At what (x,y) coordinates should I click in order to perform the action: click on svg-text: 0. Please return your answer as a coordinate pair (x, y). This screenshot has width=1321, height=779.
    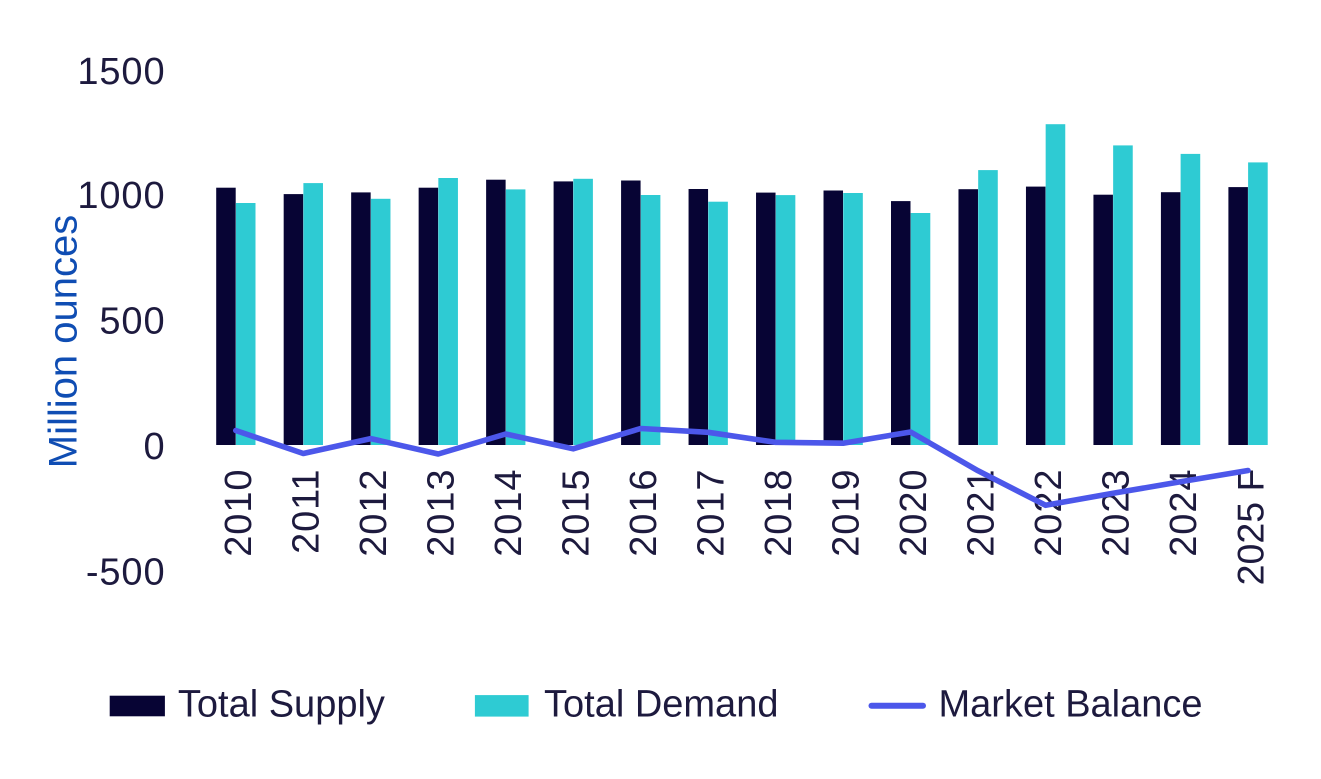
    Looking at the image, I should click on (154, 447).